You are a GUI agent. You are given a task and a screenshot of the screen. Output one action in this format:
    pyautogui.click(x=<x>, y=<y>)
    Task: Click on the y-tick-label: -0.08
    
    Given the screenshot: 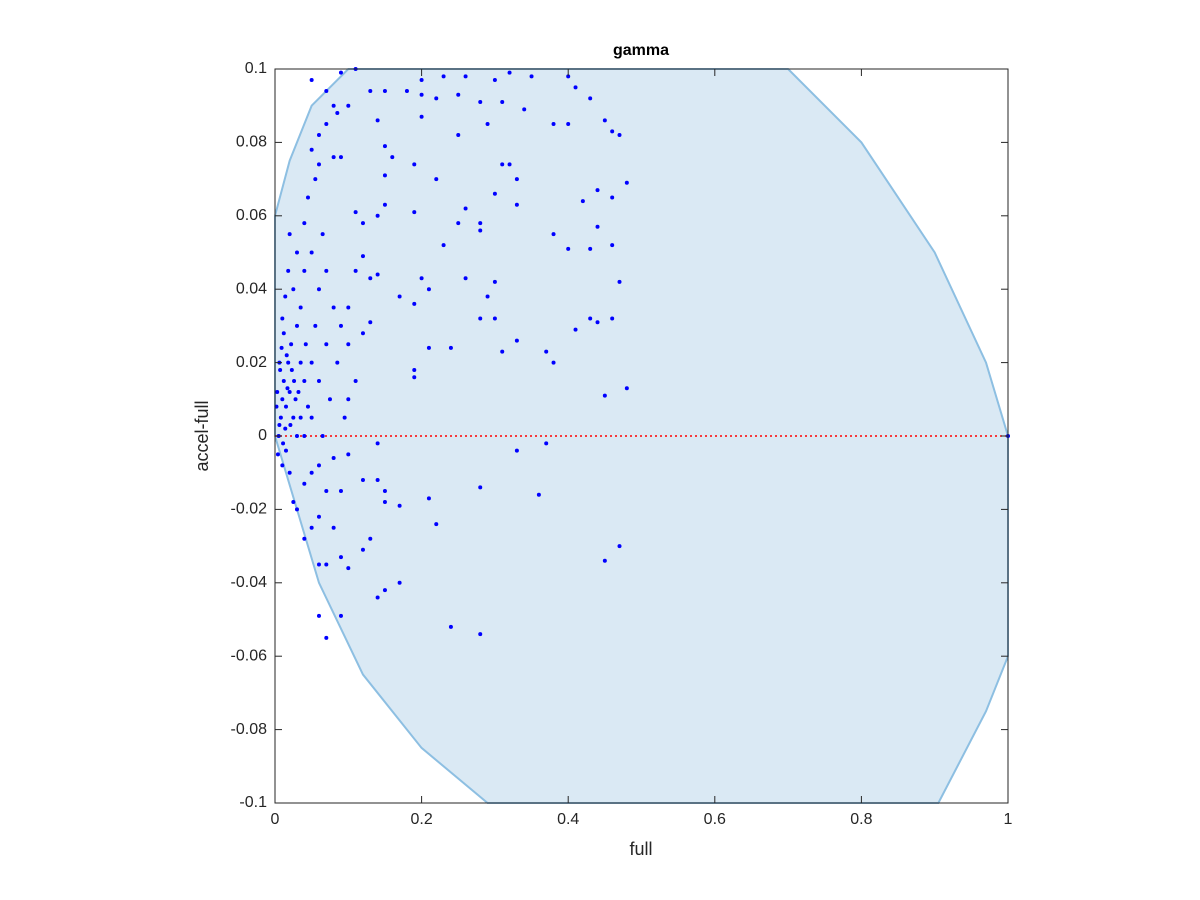 What is the action you would take?
    pyautogui.click(x=249, y=729)
    